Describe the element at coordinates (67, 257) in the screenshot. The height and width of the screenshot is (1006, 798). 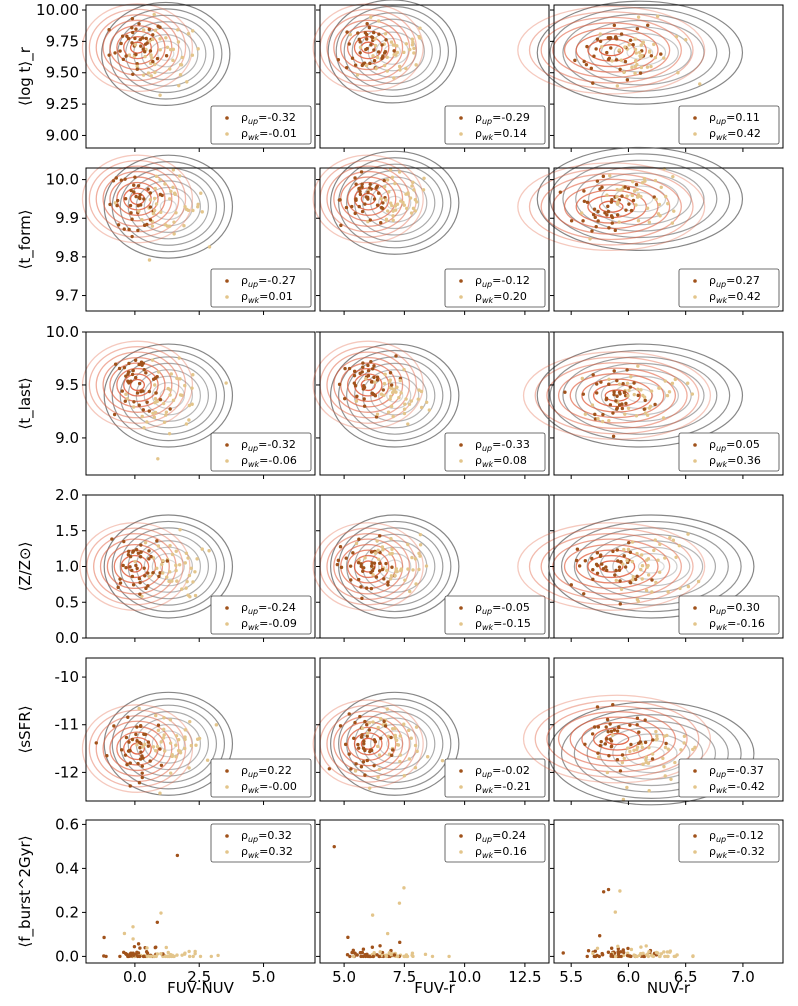
I see `y-tick-label: 9.8` at that location.